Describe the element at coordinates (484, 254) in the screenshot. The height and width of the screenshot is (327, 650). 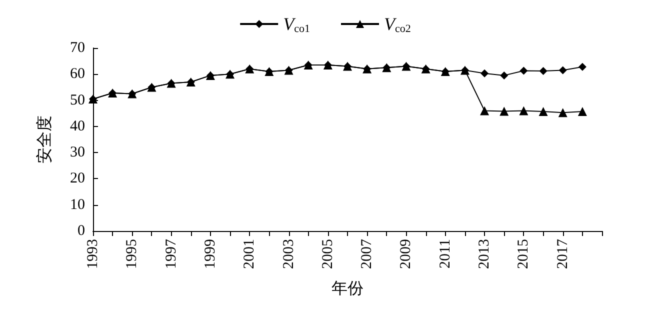
I see `x-tick-label: 2013` at that location.